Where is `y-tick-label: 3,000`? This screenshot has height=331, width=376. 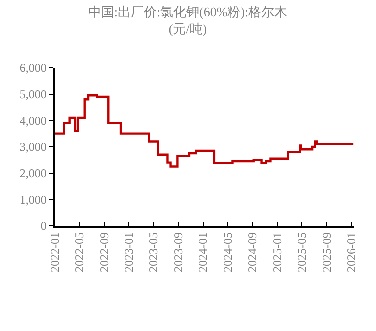 y-tick-label: 3,000 is located at coordinates (33, 147).